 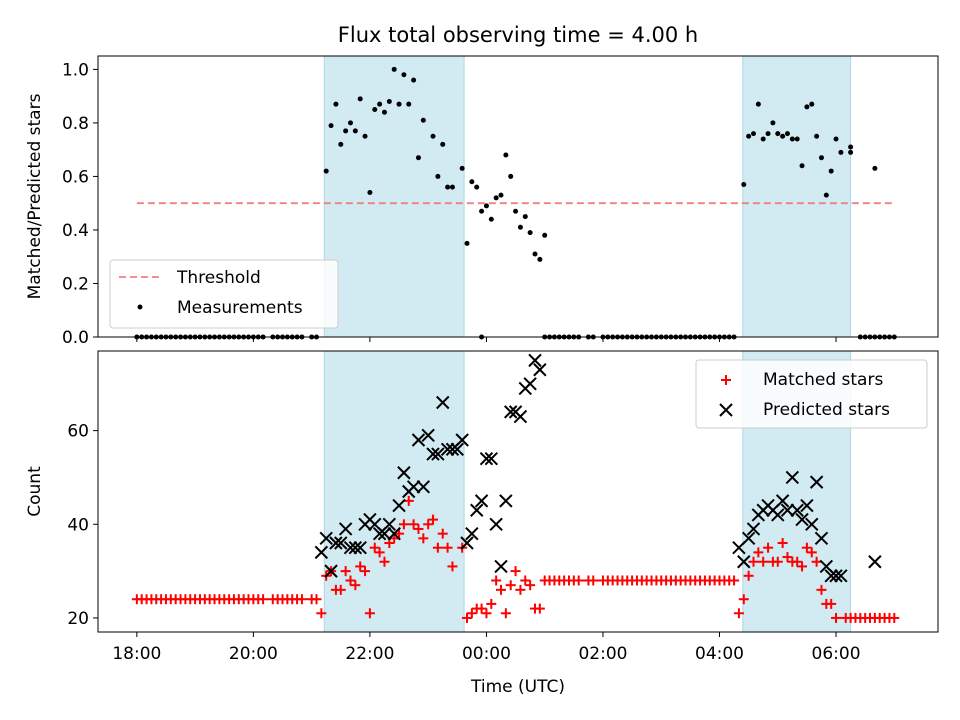 What do you see at coordinates (394, 491) in the screenshot?
I see `shaded-interval` at bounding box center [394, 491].